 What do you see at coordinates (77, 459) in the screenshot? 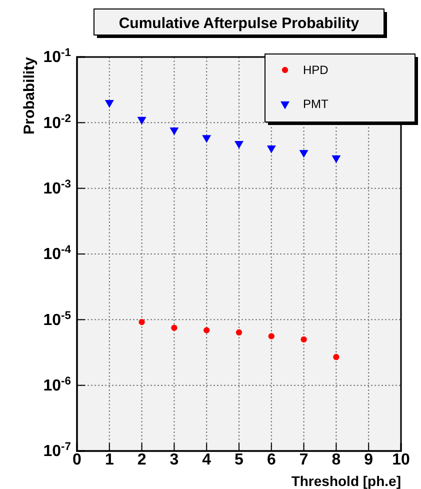
I see `x-tick-label: 0` at bounding box center [77, 459].